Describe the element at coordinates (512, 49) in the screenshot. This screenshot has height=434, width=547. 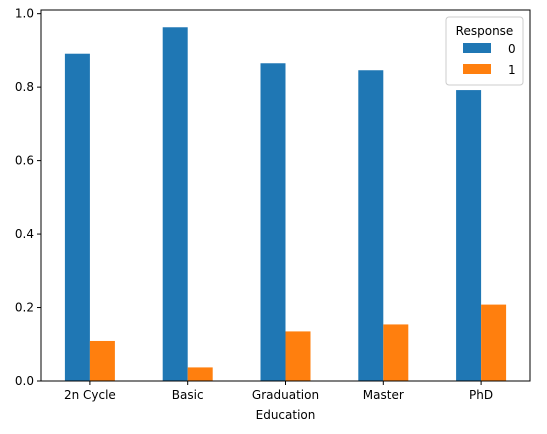
I see `legend-label-0: 0` at that location.